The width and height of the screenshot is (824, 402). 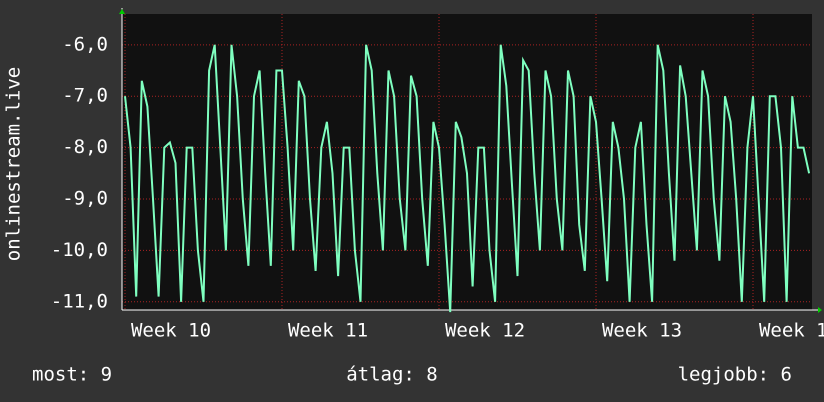 What do you see at coordinates (79, 301) in the screenshot?
I see `y-tick-label: -11,0` at bounding box center [79, 301].